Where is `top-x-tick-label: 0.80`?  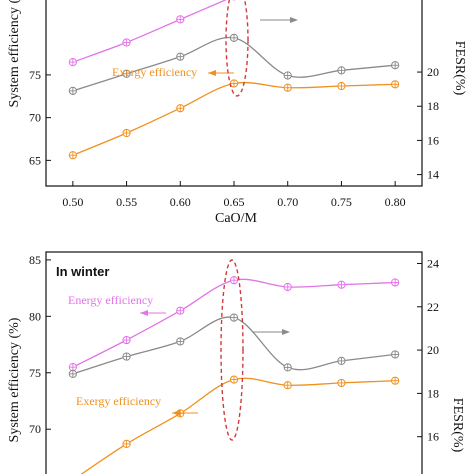
top-x-tick-label: 0.80 is located at coordinates (395, 202).